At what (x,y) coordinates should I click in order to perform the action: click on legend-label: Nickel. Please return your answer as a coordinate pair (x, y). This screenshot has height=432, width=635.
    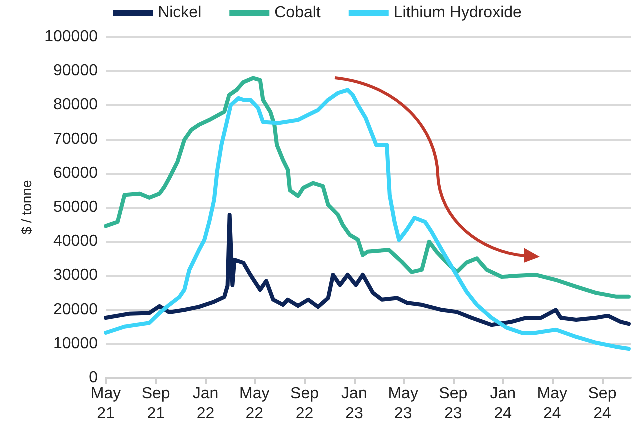
    Looking at the image, I should click on (180, 13).